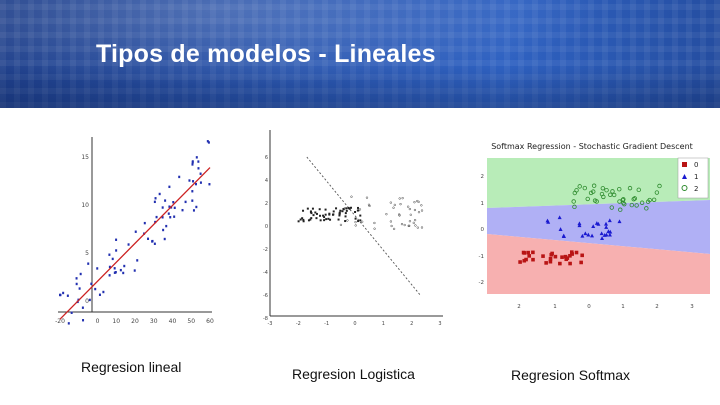  What do you see at coordinates (270, 324) in the screenshot?
I see `x-tick-label: -3` at bounding box center [270, 324].